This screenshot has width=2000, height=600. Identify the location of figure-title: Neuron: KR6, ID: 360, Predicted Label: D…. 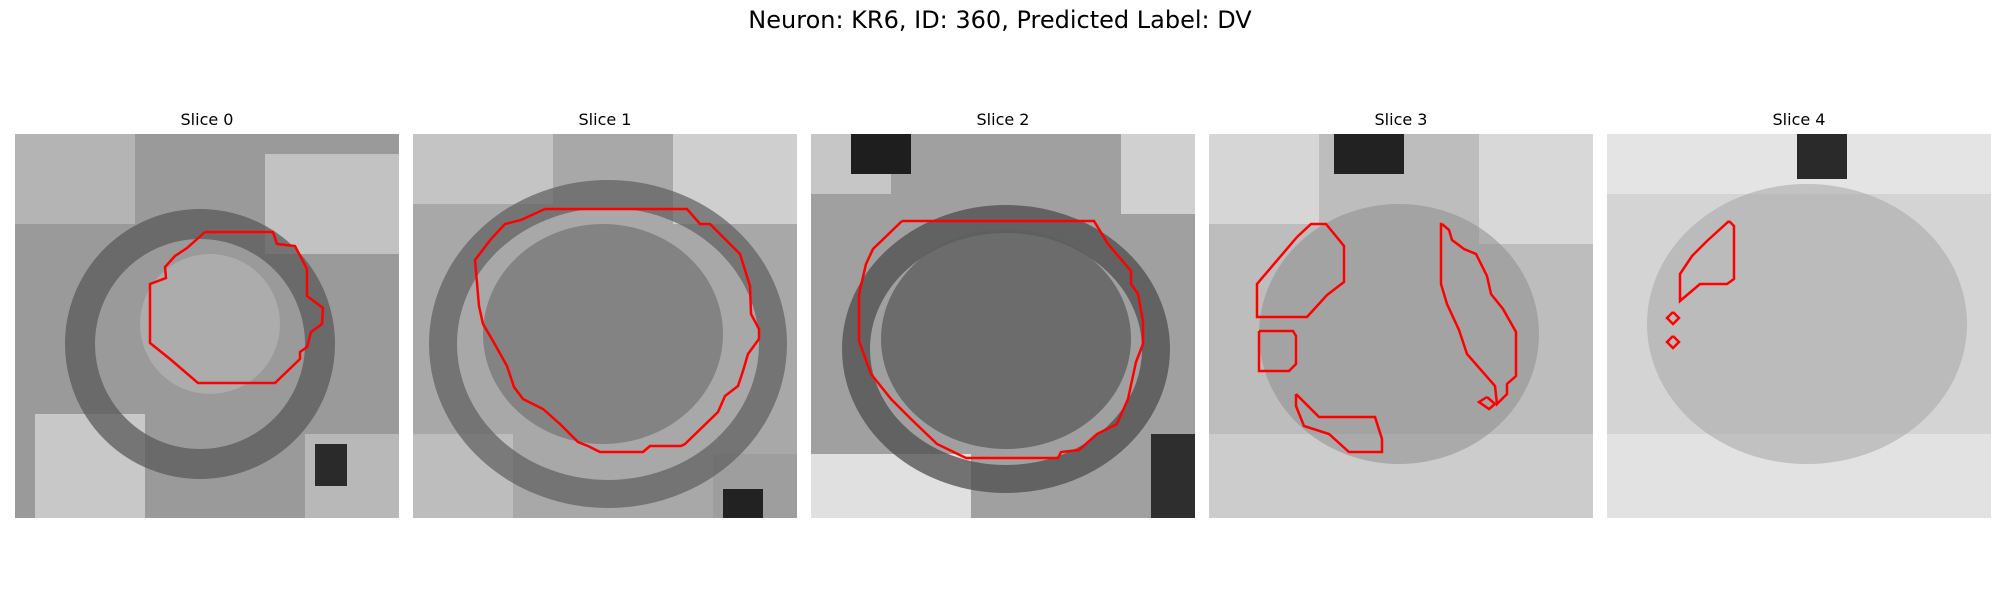
(1000, 20).